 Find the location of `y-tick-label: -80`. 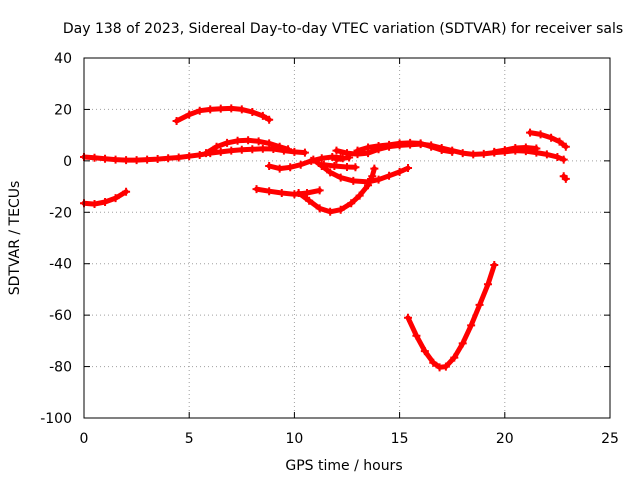

y-tick-label: -80 is located at coordinates (60, 368).